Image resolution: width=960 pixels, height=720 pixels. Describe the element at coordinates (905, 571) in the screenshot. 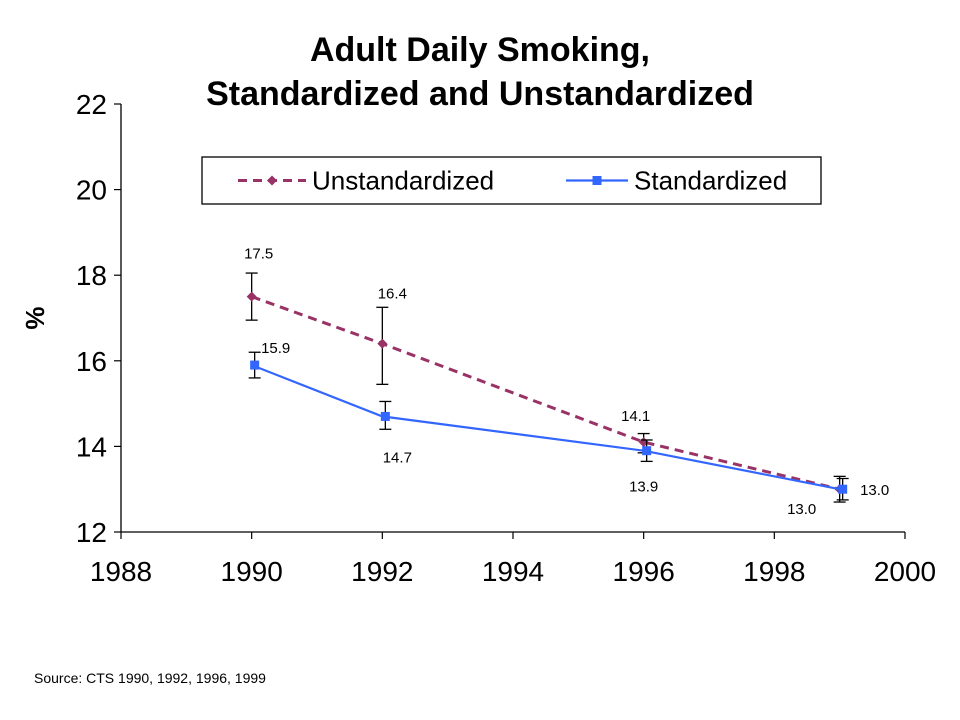

I see `x-tick-label: 2000` at that location.